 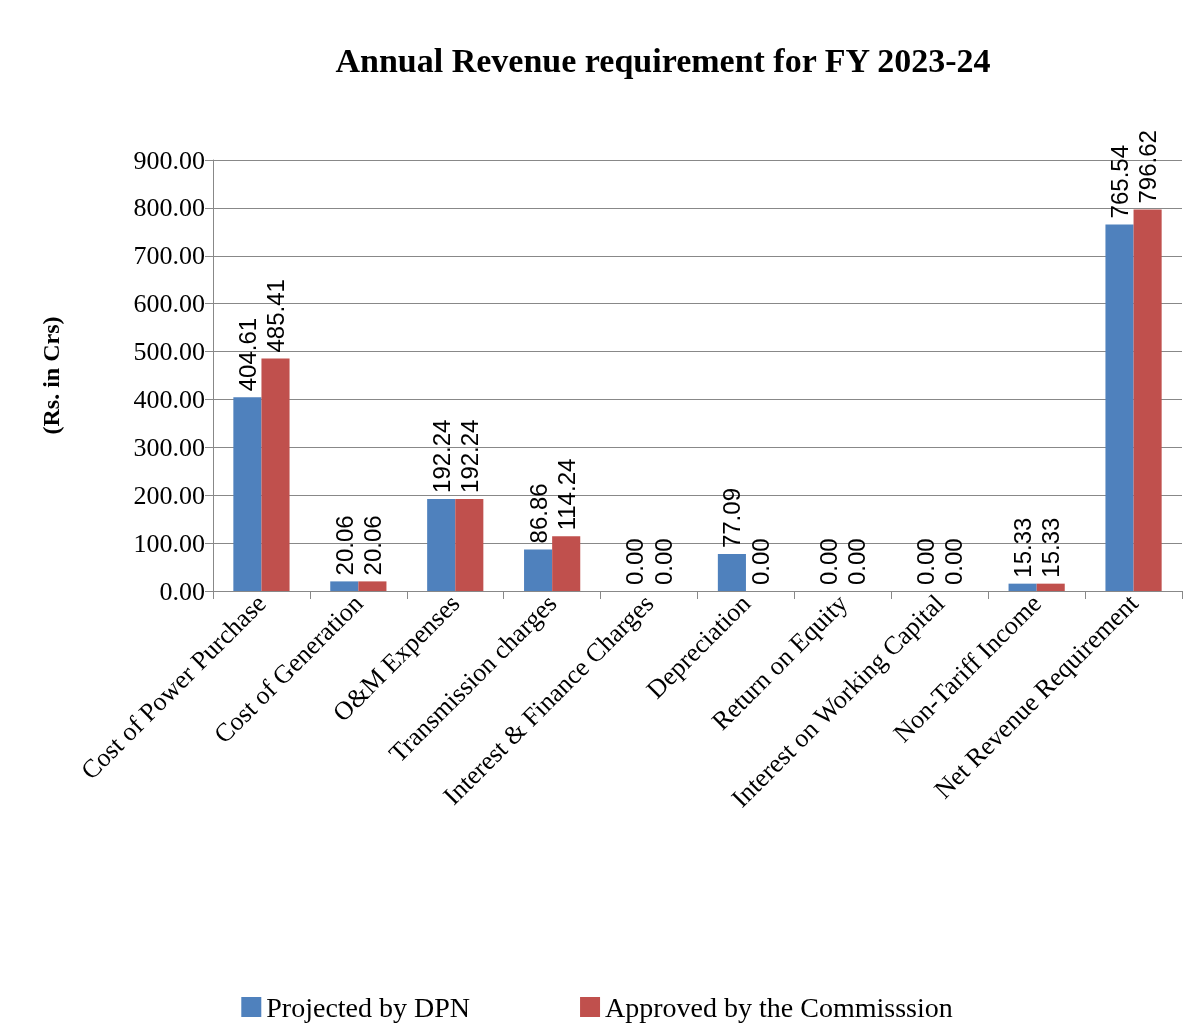 I want to click on y-axis-title: (Rs. in Crs), so click(x=51, y=375).